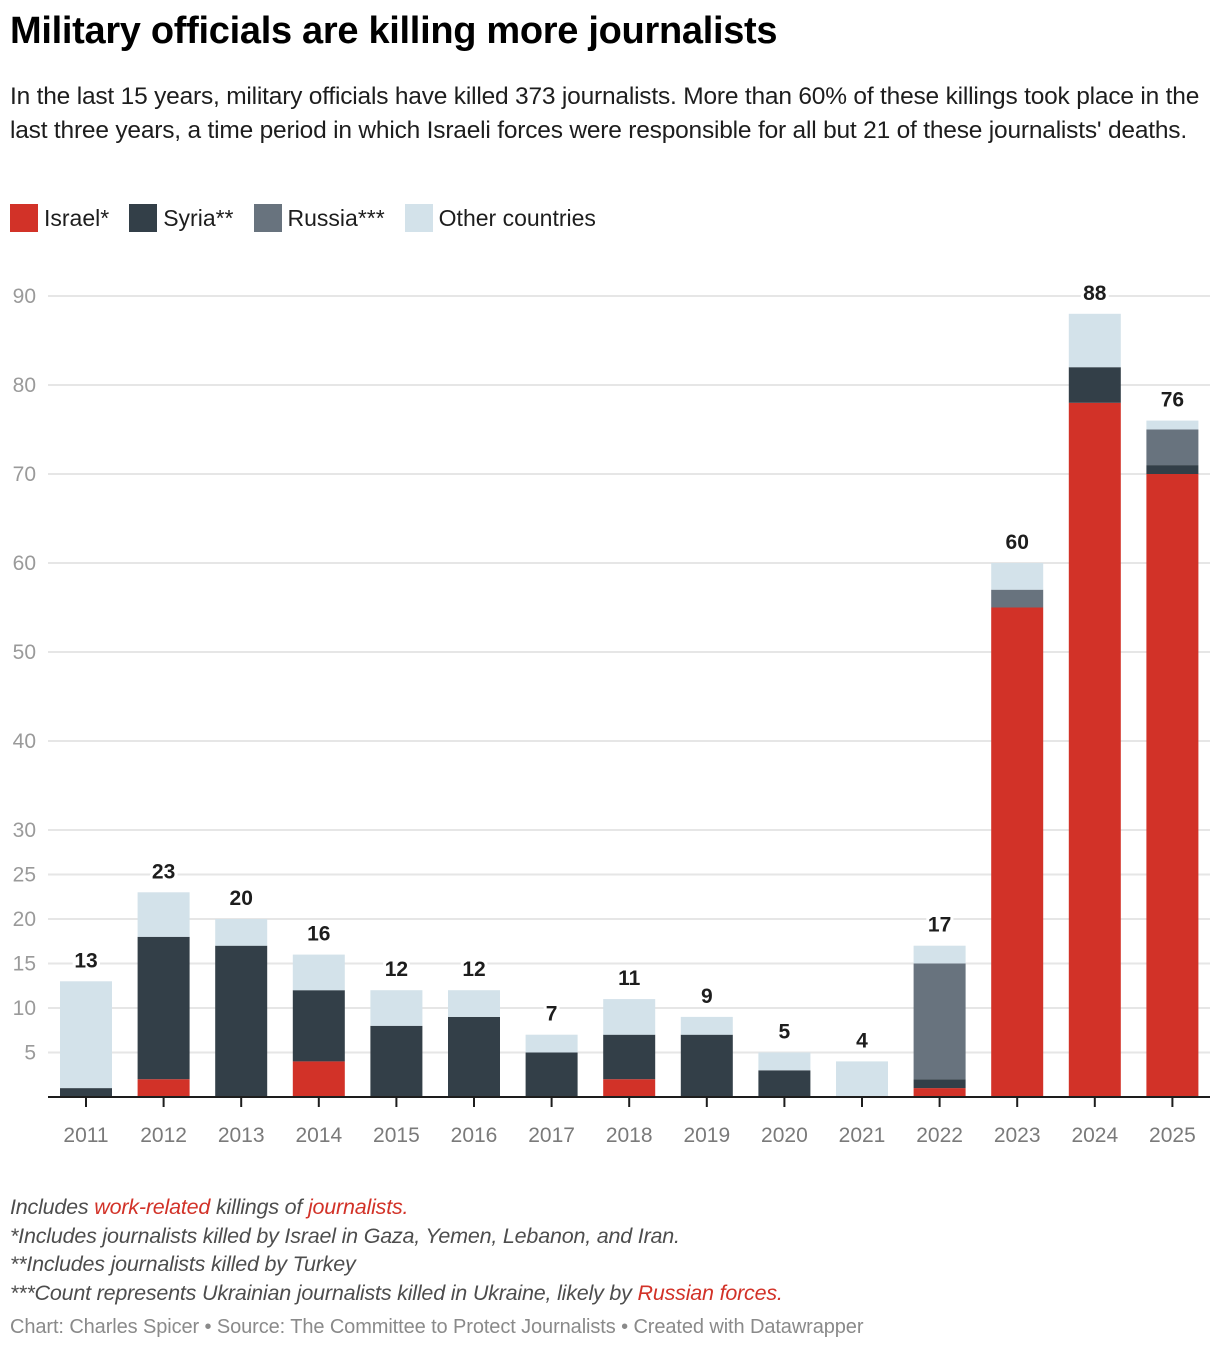 The width and height of the screenshot is (1220, 1352). Describe the element at coordinates (85, 1135) in the screenshot. I see `x-tick-label: 2011` at that location.